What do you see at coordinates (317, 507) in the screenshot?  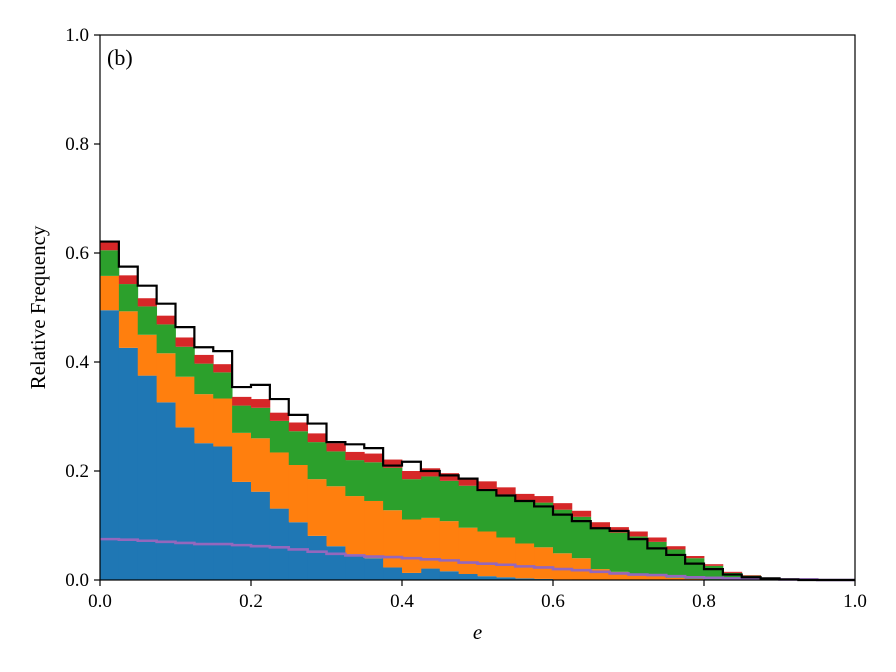 I see `bar-series2-bin11` at bounding box center [317, 507].